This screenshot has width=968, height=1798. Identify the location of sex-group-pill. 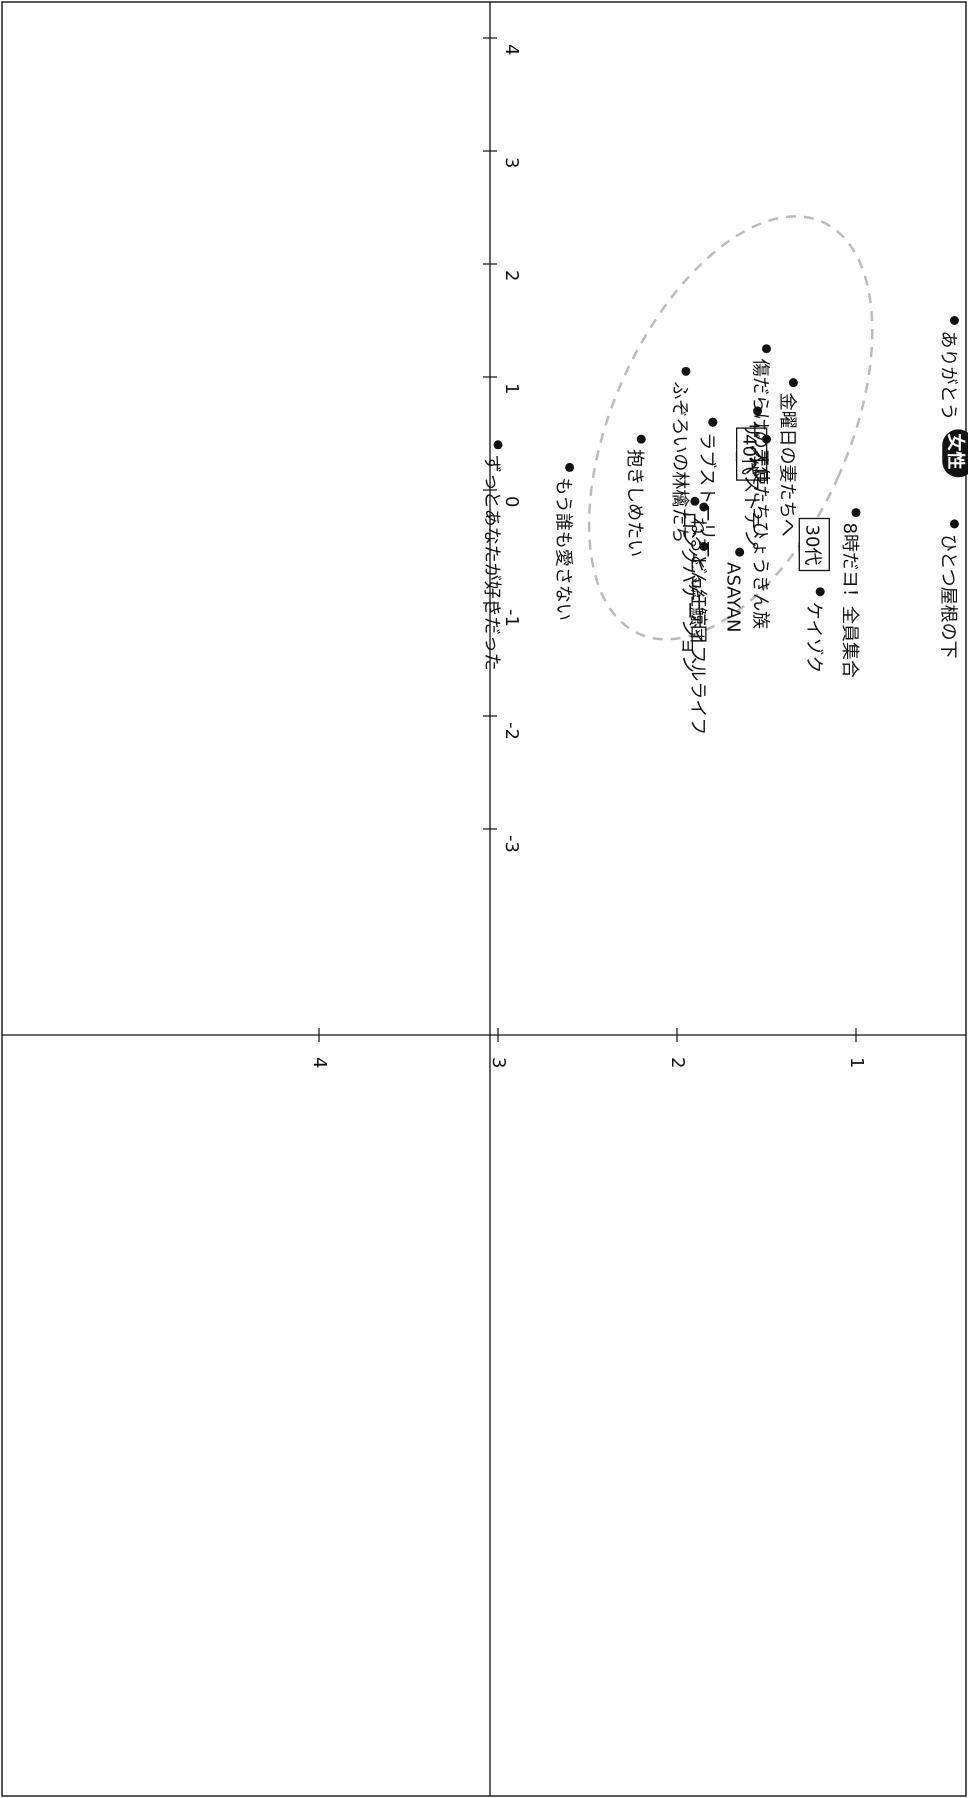
(955, 453).